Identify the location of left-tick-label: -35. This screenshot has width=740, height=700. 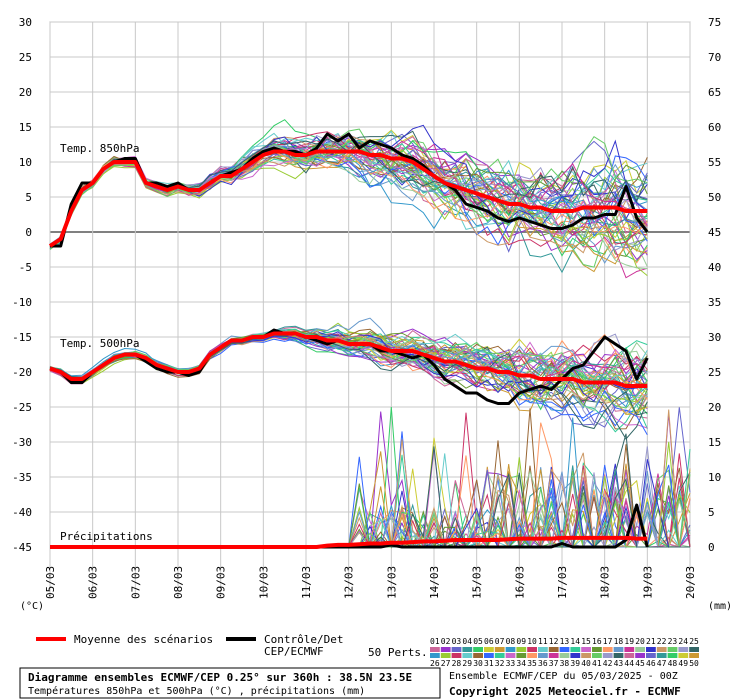
(22, 477).